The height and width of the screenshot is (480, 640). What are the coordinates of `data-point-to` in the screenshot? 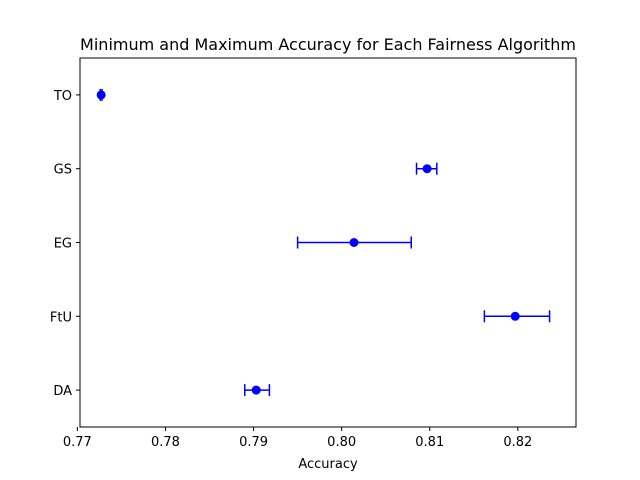 It's located at (101, 95).